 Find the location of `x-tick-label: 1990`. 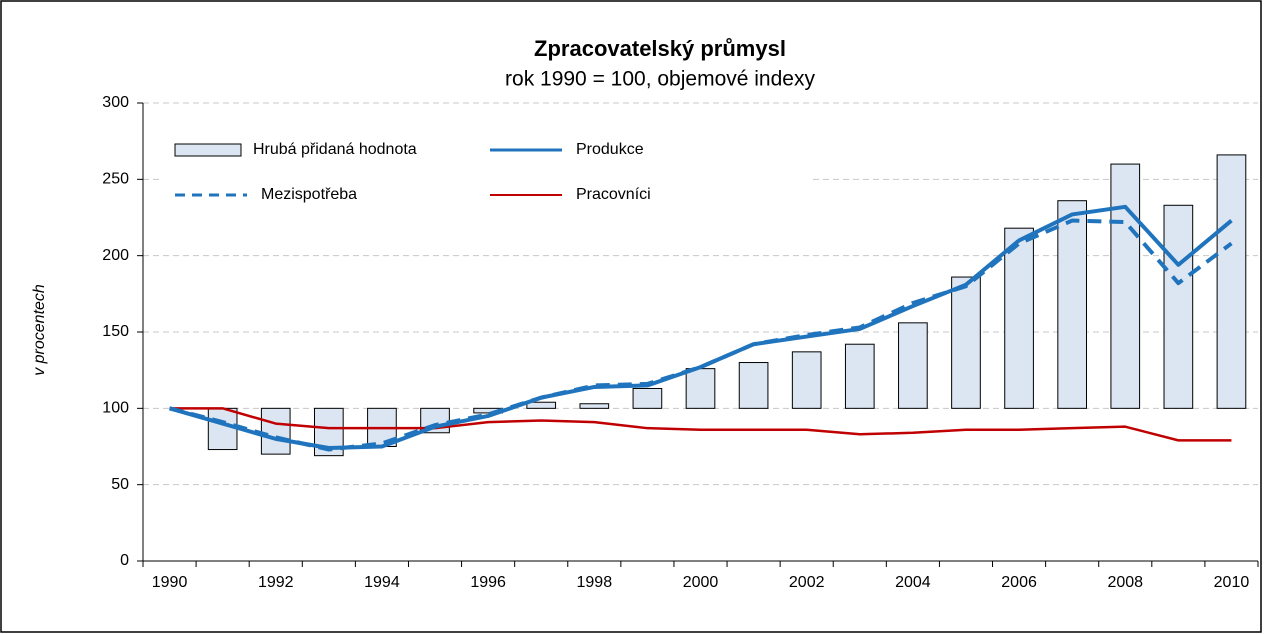

x-tick-label: 1990 is located at coordinates (170, 582).